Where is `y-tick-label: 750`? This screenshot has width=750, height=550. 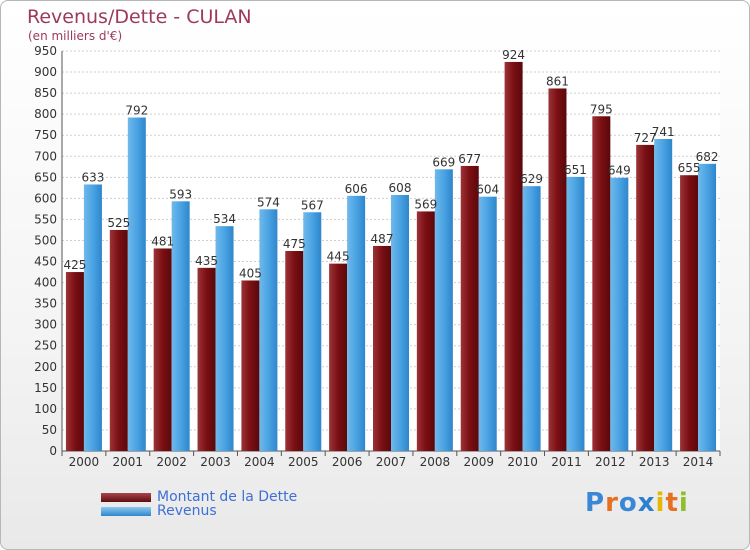
y-tick-label: 750 is located at coordinates (45, 135).